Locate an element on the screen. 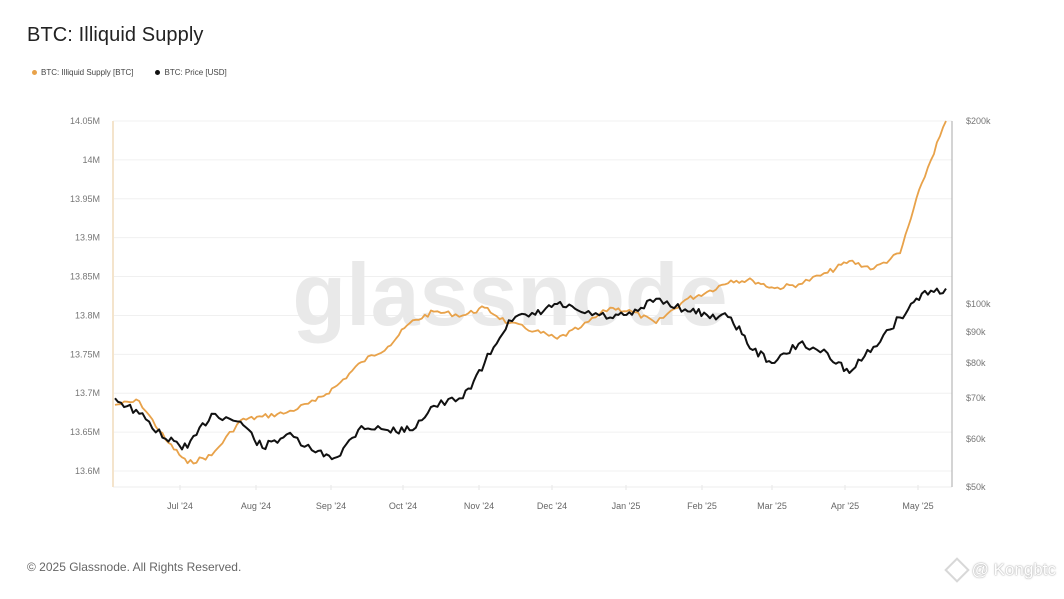  svg-text: 13.85M is located at coordinates (85, 277).